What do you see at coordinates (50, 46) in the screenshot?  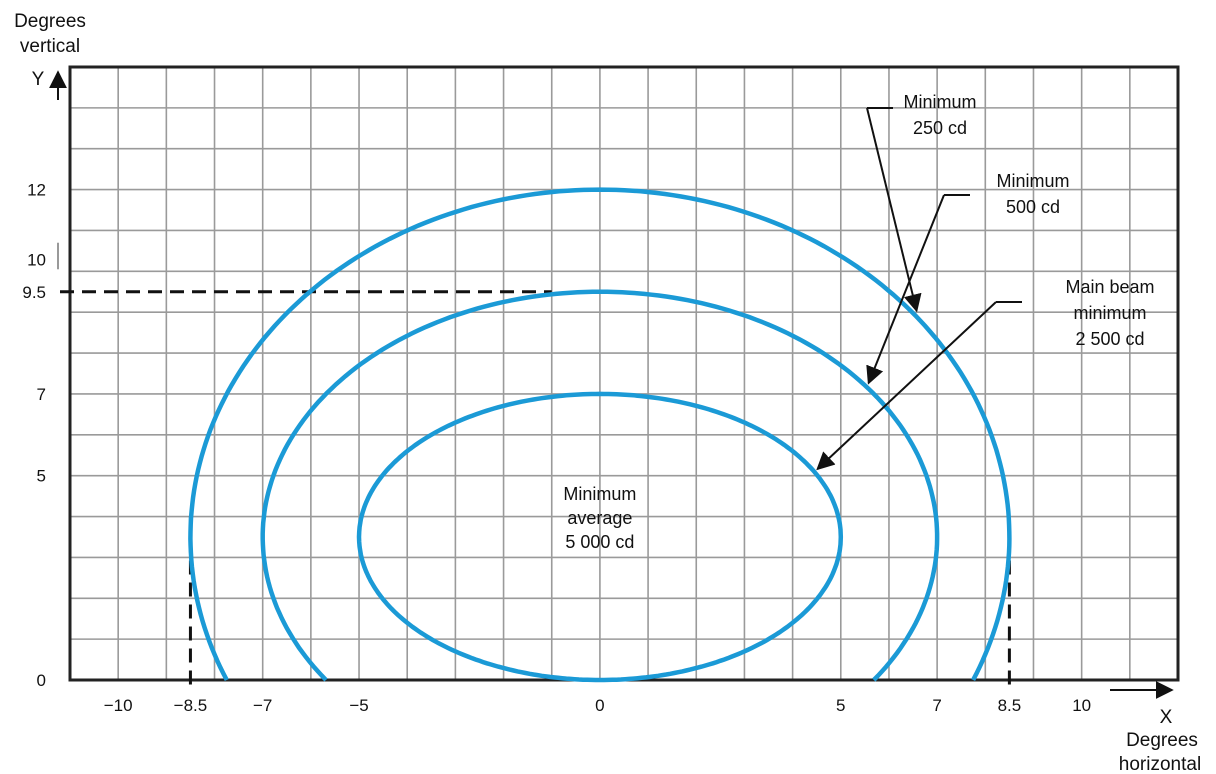 I see `y-axis-title-line-2: vertical` at bounding box center [50, 46].